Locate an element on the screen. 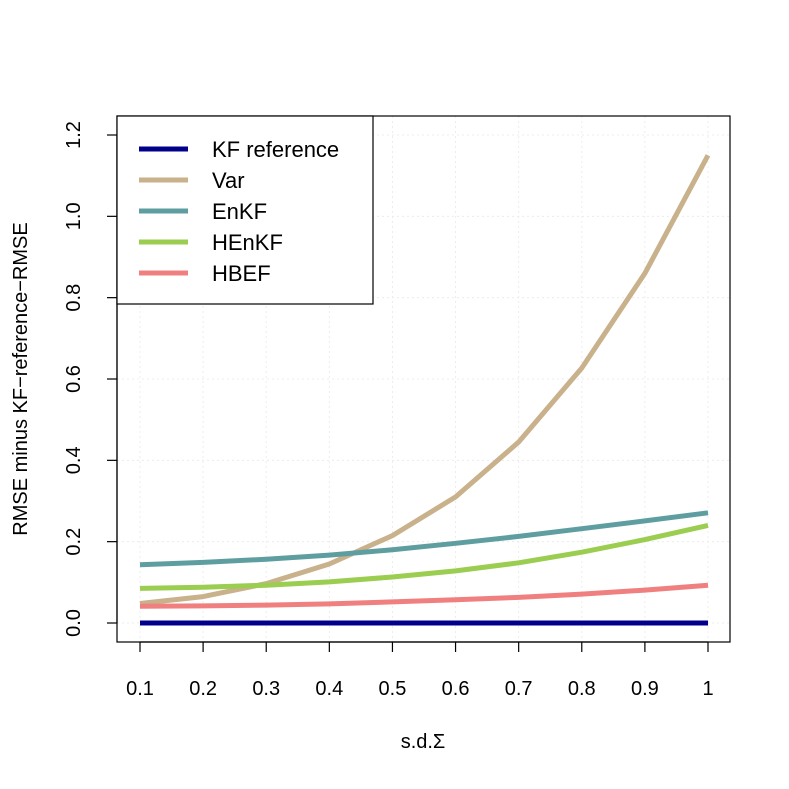 The width and height of the screenshot is (789, 789). x-tick-label: 0.4 is located at coordinates (329, 689).